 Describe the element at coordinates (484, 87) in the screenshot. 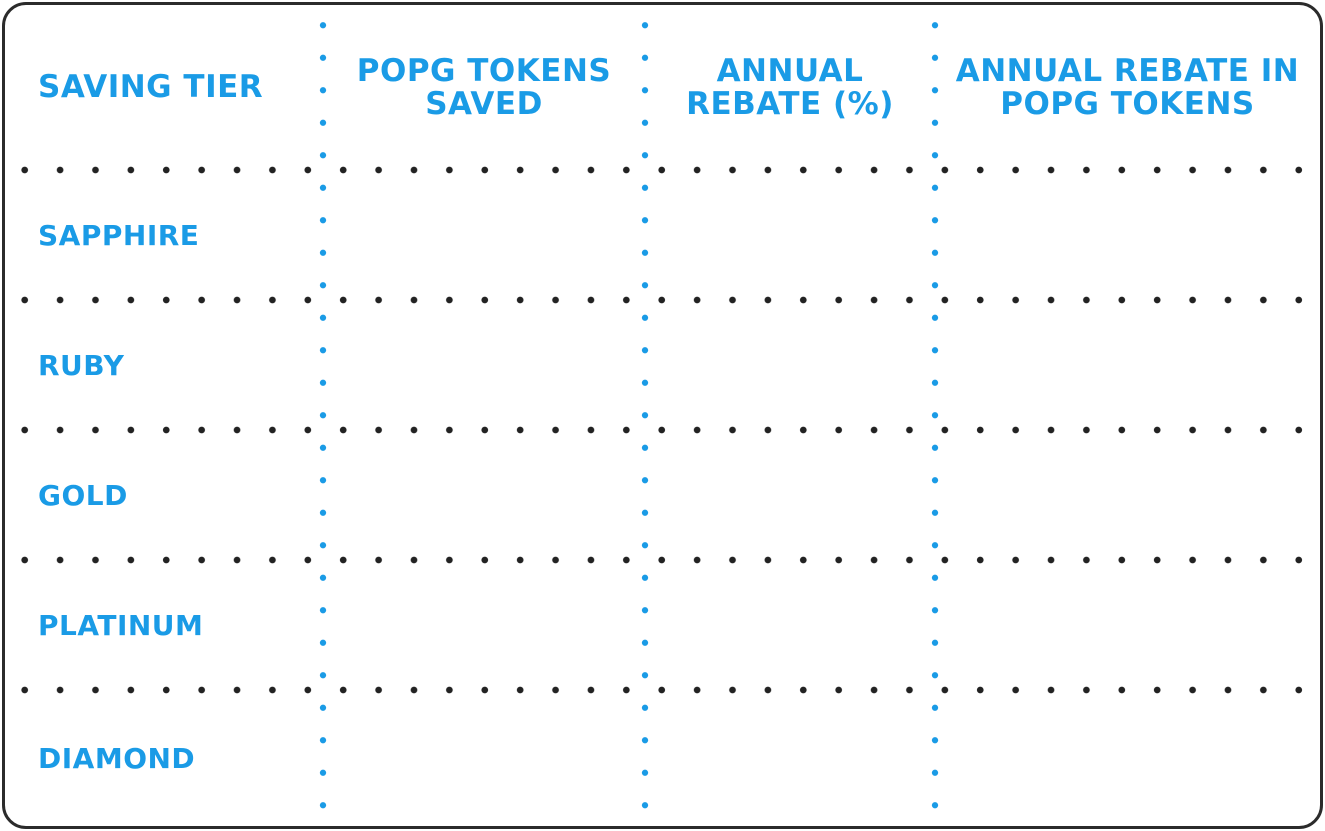

I see `header-popg-tokens-saved: POPG TOKENS SAVED` at that location.